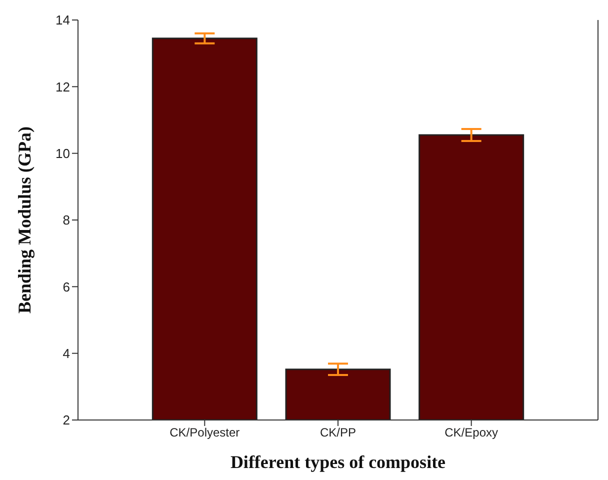  Describe the element at coordinates (63, 86) in the screenshot. I see `y-tick-label: 12` at that location.